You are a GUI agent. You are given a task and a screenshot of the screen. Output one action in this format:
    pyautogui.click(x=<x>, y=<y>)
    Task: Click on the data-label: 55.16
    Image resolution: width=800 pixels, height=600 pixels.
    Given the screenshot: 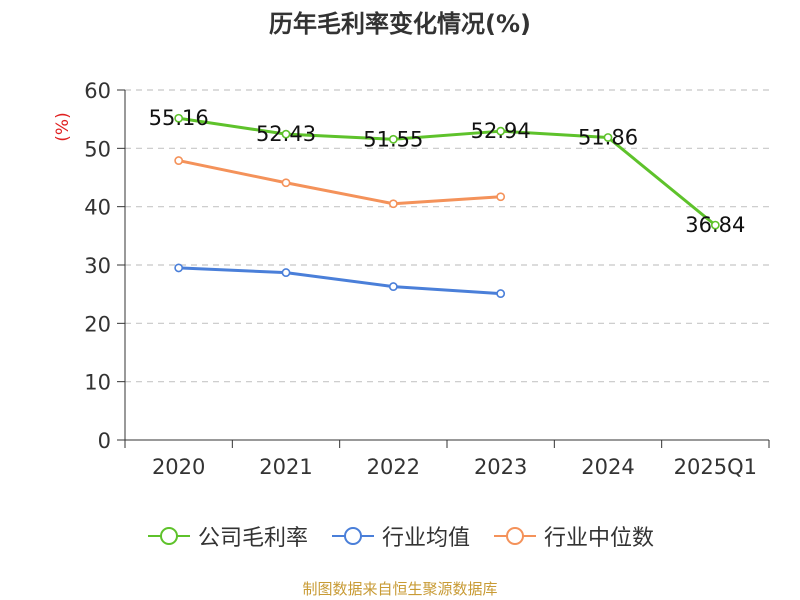 What is the action you would take?
    pyautogui.click(x=179, y=118)
    